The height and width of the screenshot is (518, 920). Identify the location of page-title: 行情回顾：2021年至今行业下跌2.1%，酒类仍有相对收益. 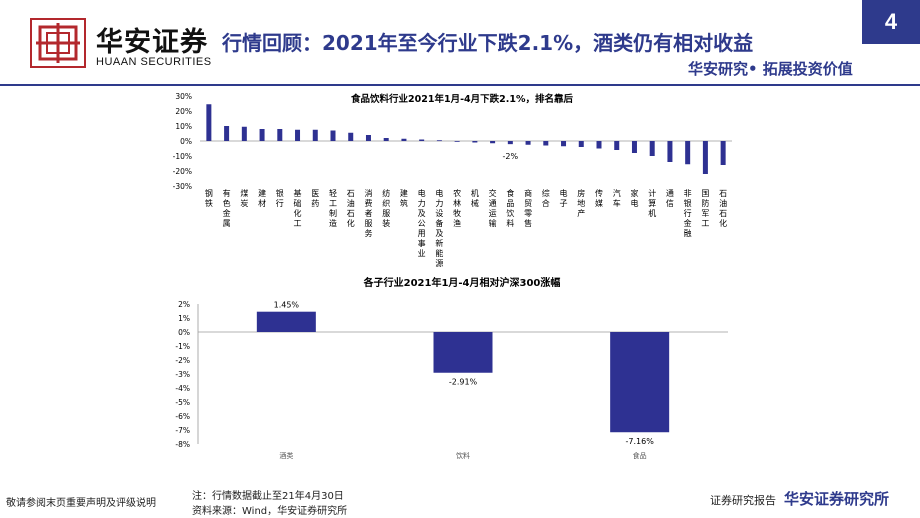
(488, 43).